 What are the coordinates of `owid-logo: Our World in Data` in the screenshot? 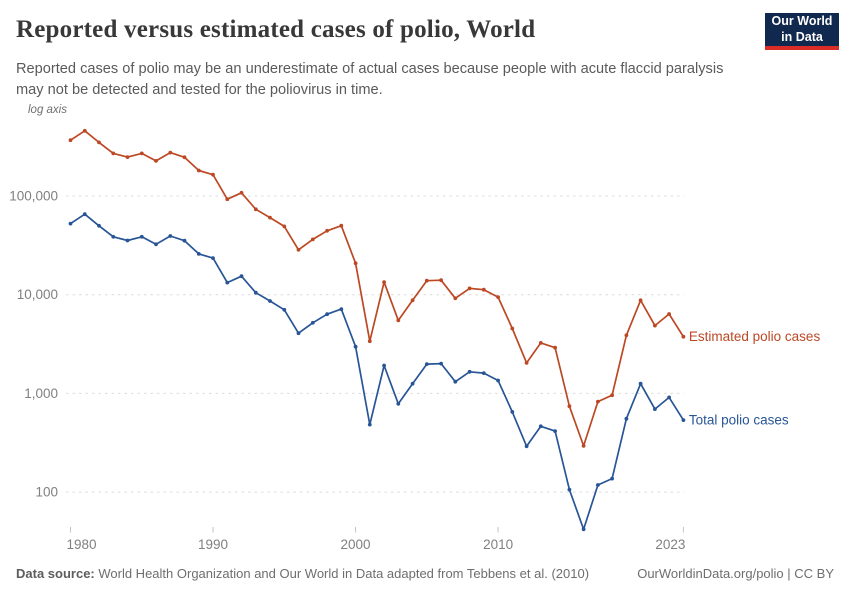 It's located at (802, 31).